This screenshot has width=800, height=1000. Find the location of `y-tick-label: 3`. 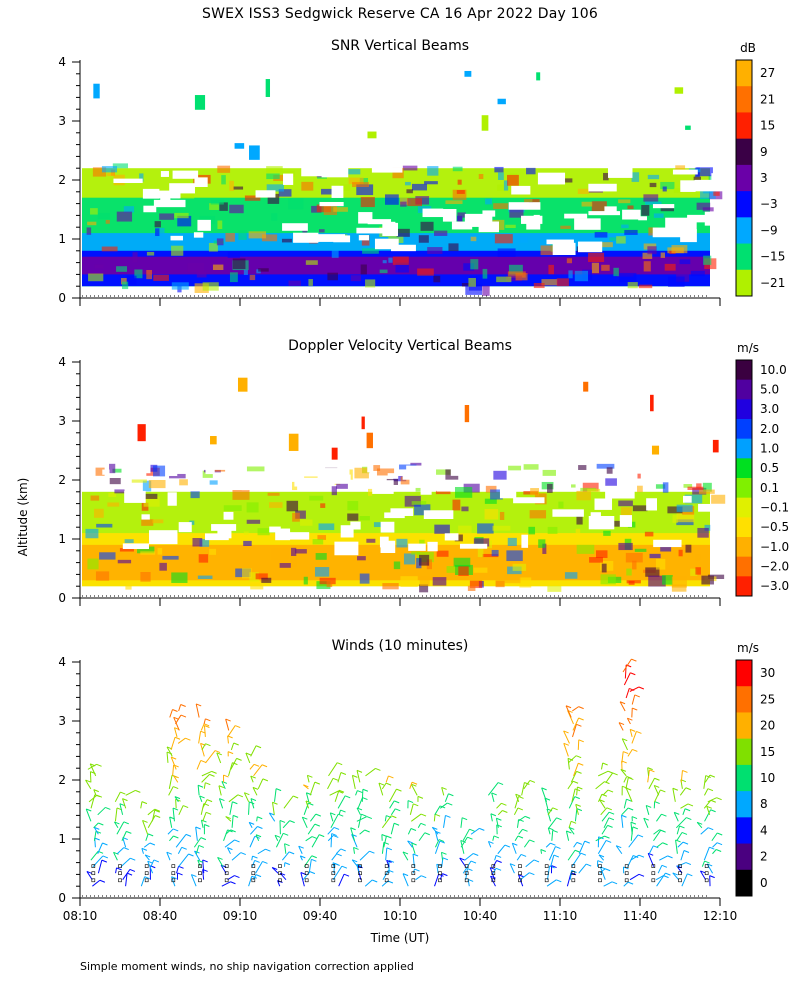

y-tick-label: 3 is located at coordinates (62, 721).